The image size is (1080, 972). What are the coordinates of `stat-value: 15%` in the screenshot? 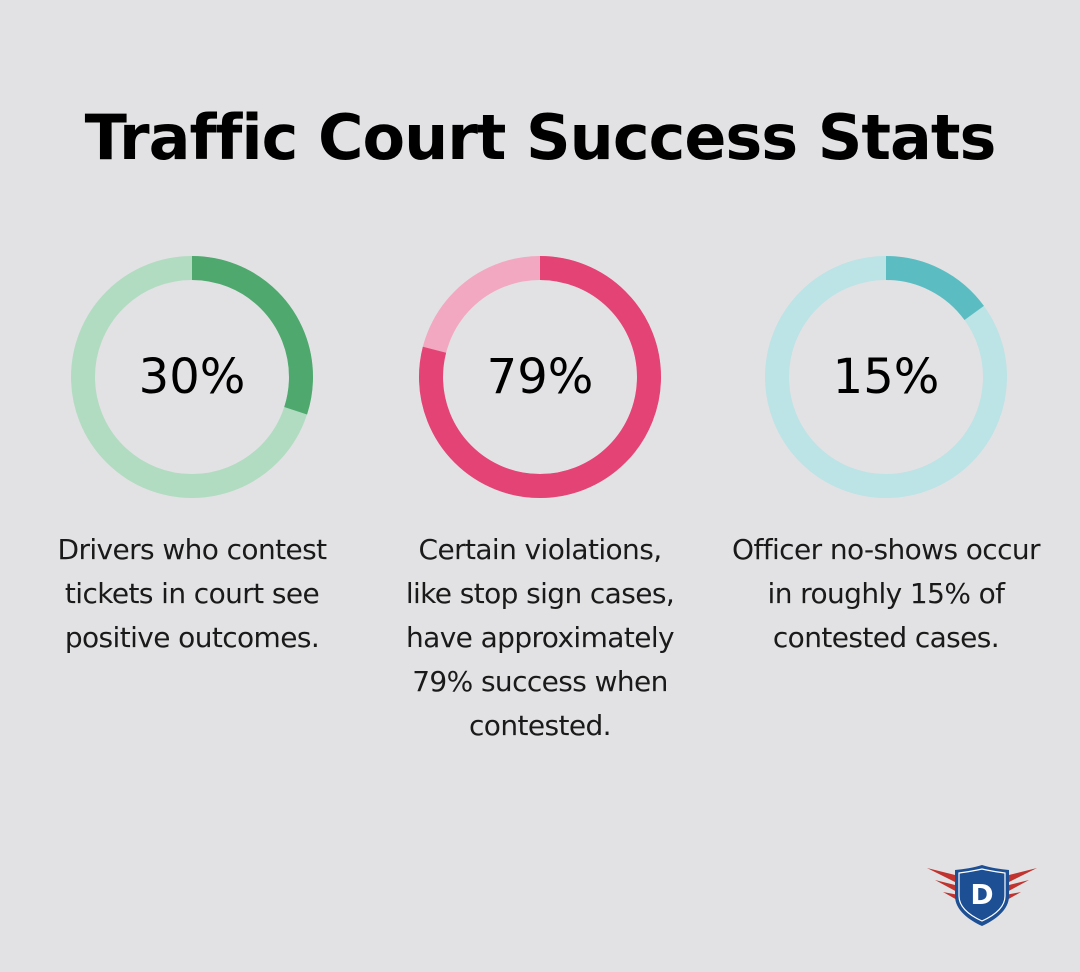 It's located at (886, 377).